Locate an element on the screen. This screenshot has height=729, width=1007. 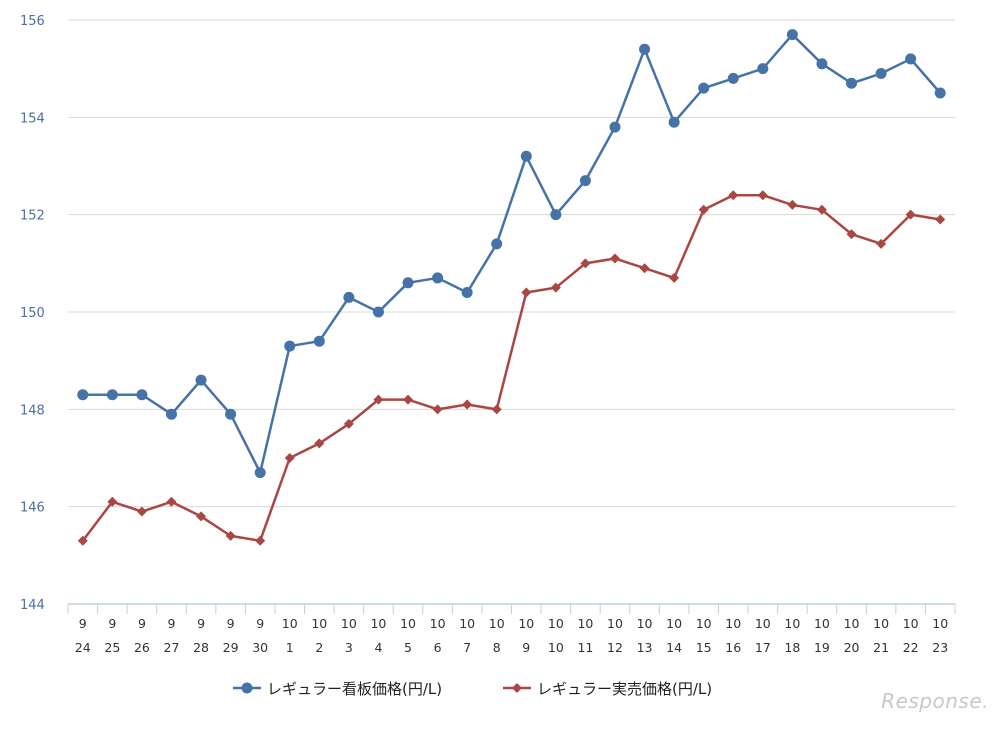
x-tick-day: 12 is located at coordinates (615, 647).